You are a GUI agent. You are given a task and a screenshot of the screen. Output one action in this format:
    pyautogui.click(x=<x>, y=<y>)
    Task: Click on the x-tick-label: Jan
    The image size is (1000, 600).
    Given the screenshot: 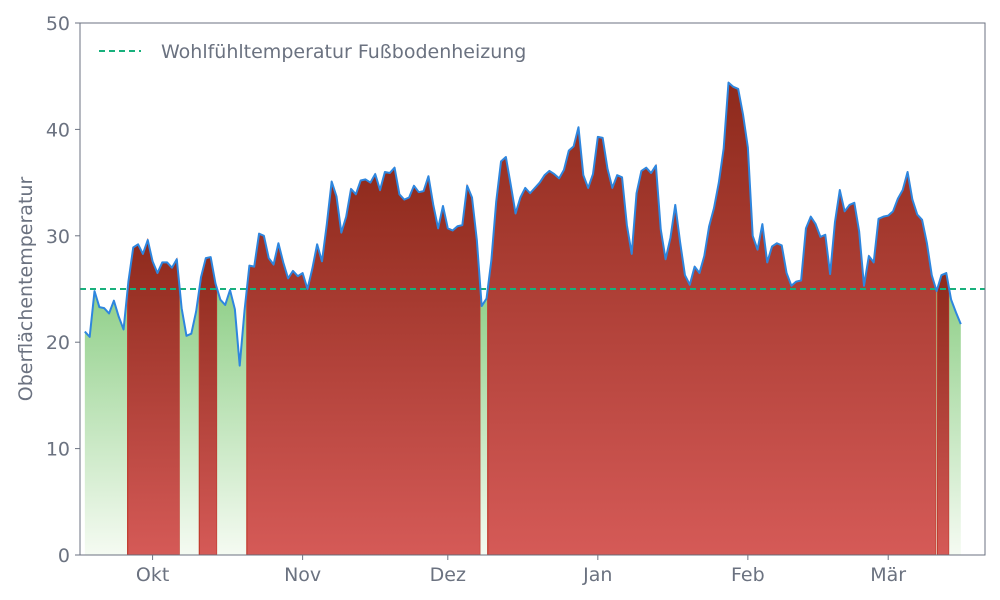 What is the action you would take?
    pyautogui.click(x=597, y=575)
    